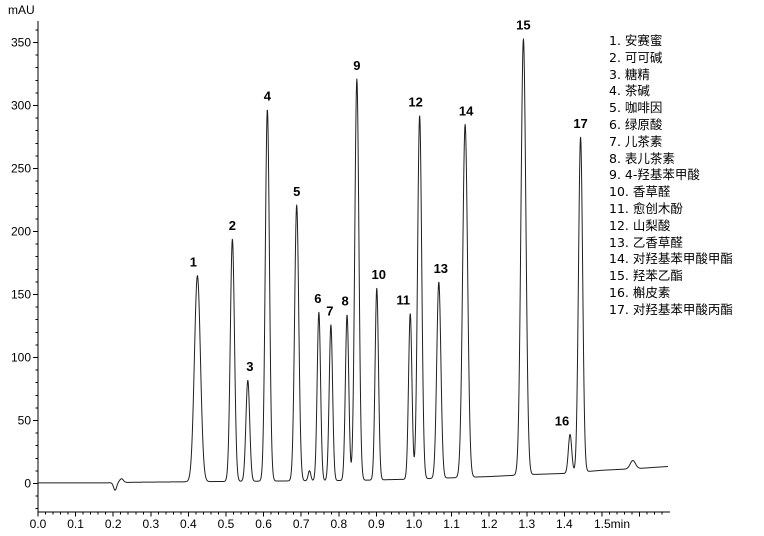 This screenshot has width=764, height=536. I want to click on peak-label-9: 9, so click(356, 65).